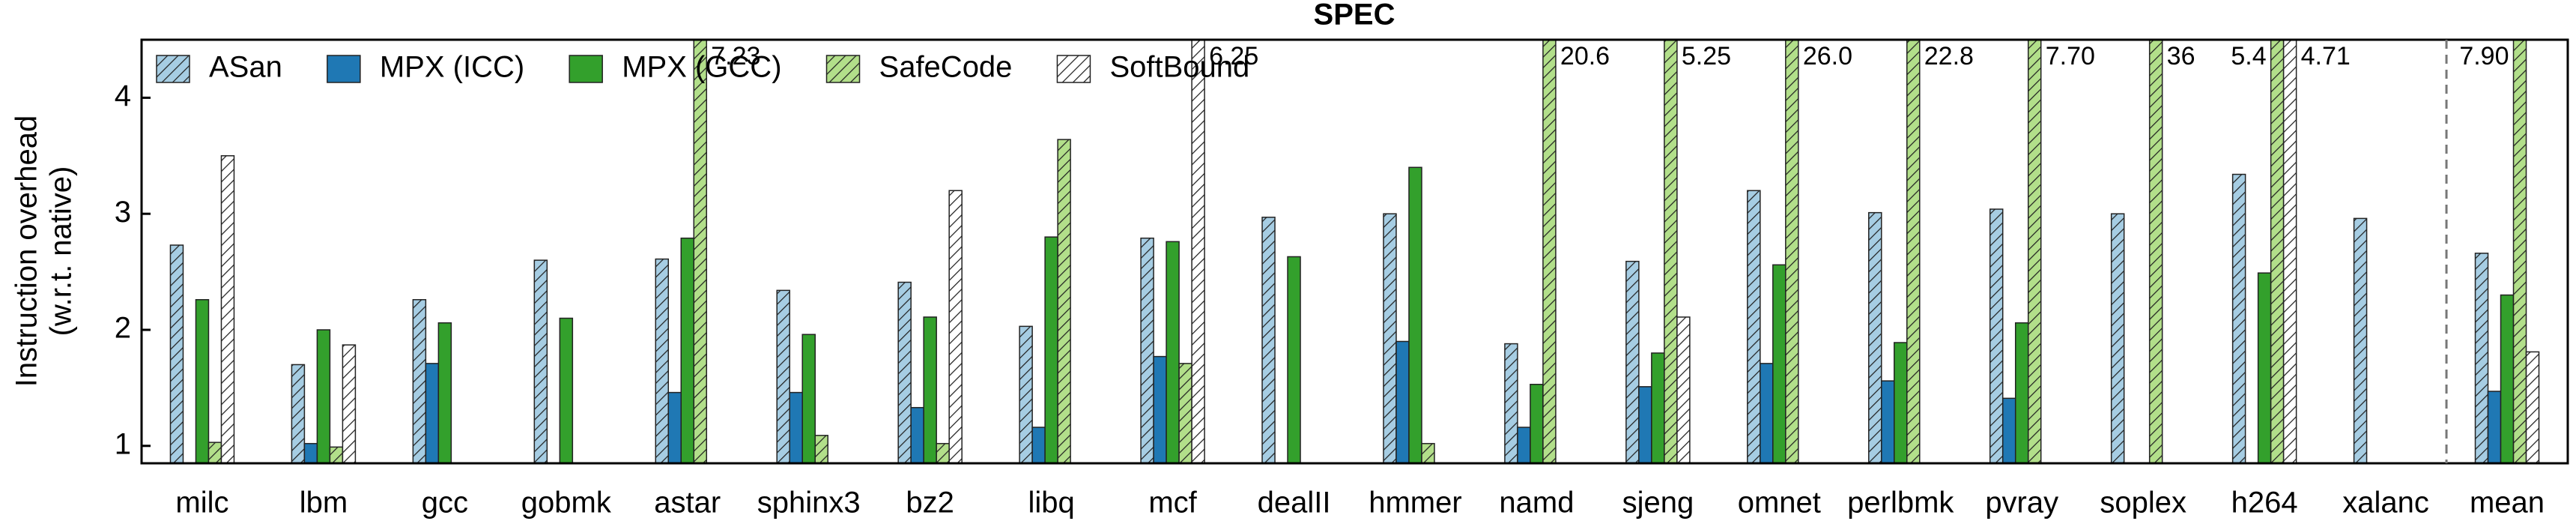 The width and height of the screenshot is (2576, 524). I want to click on x-tick-label: omnet, so click(1779, 503).